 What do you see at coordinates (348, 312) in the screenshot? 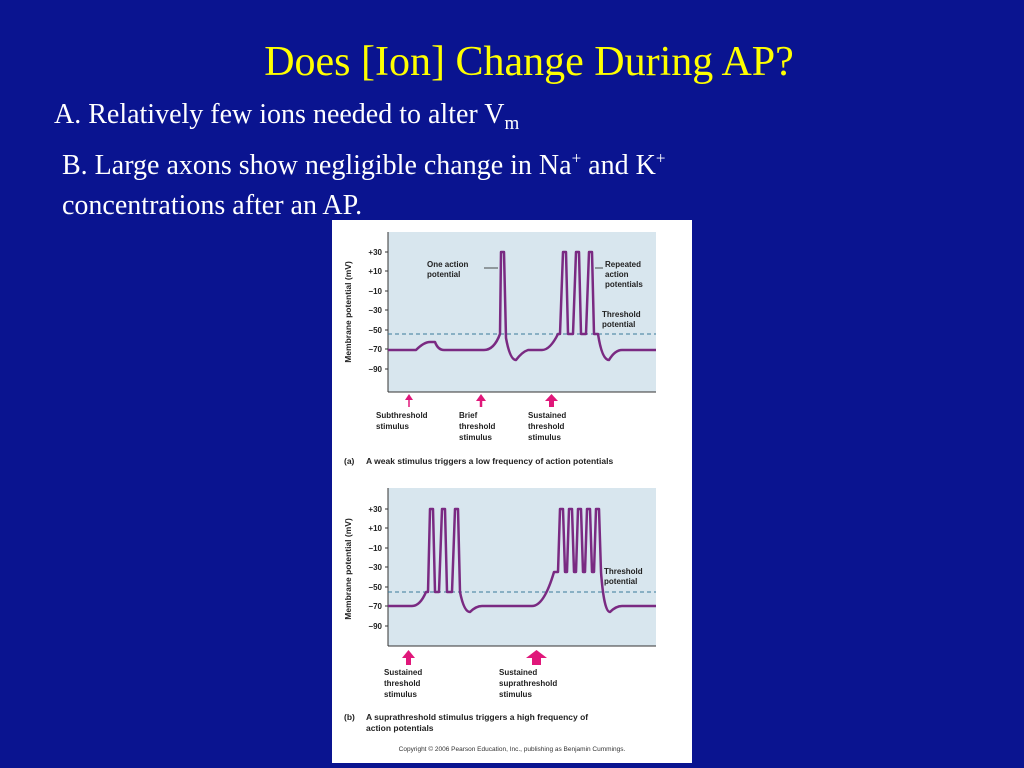
I see `panel-a-y-axis-label: Membrane potential (mV)` at bounding box center [348, 312].